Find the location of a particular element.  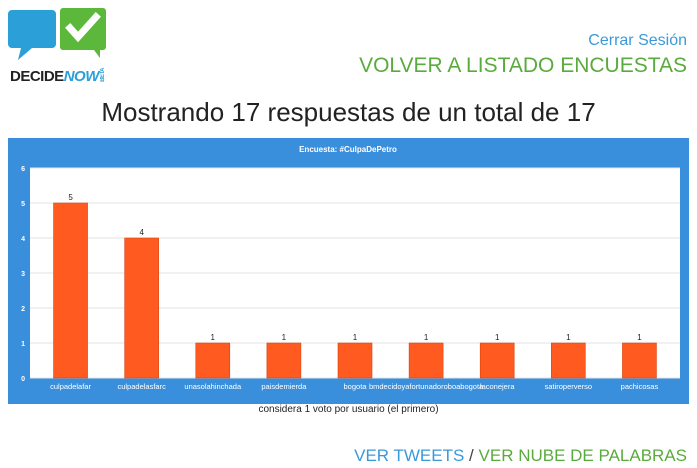

data-label: 4 is located at coordinates (141, 232).